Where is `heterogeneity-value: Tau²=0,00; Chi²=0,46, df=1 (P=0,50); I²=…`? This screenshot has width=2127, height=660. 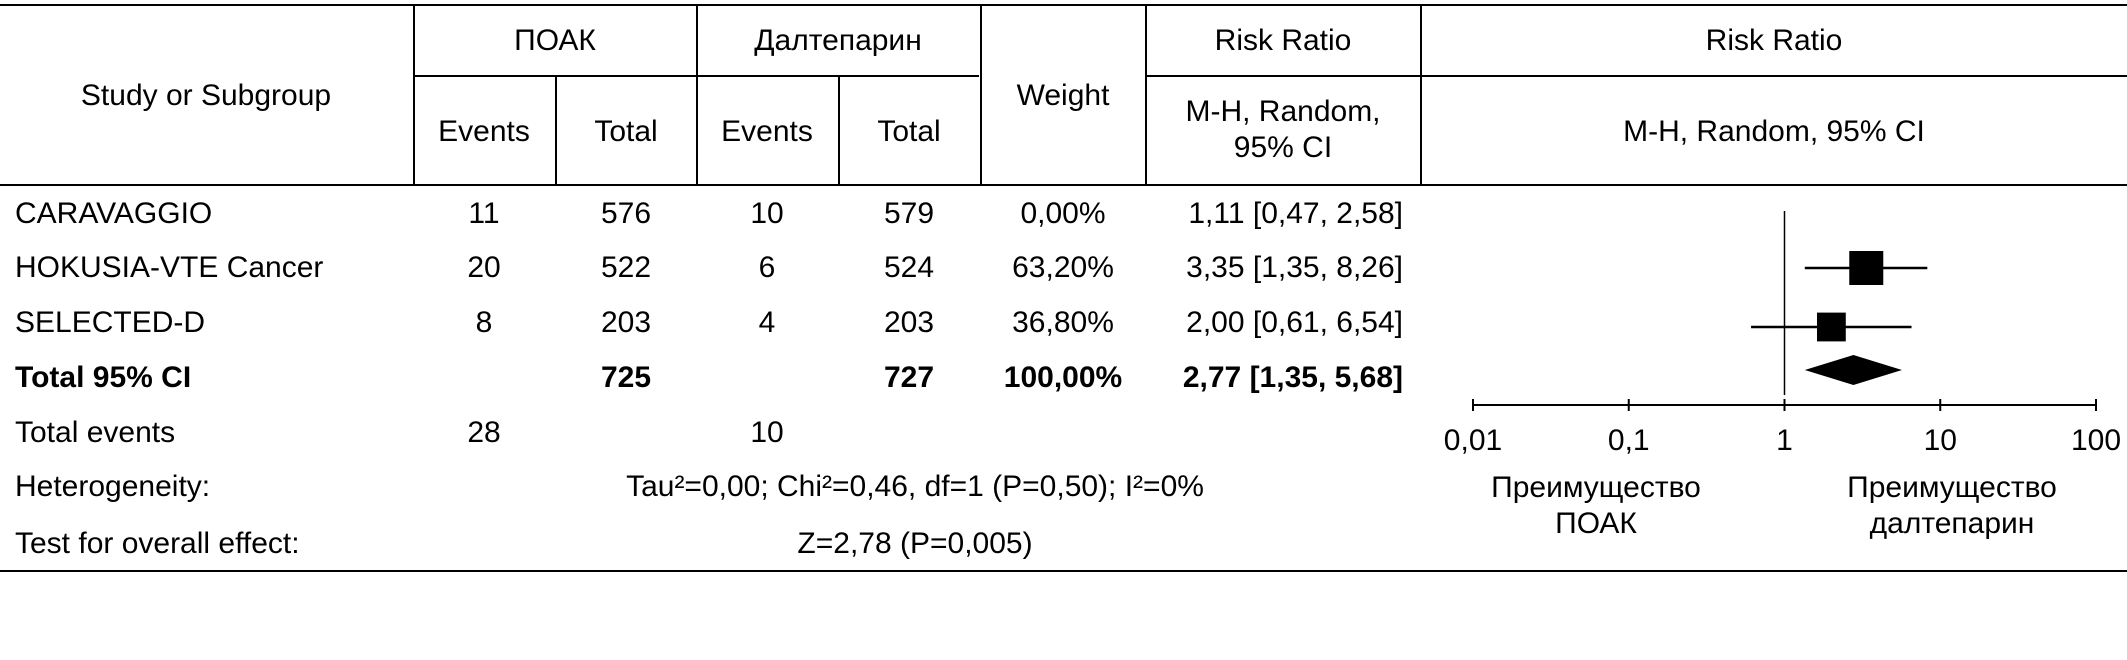 heterogeneity-value: Tau²=0,00; Chi²=0,46, df=1 (P=0,50); I²=… is located at coordinates (915, 486).